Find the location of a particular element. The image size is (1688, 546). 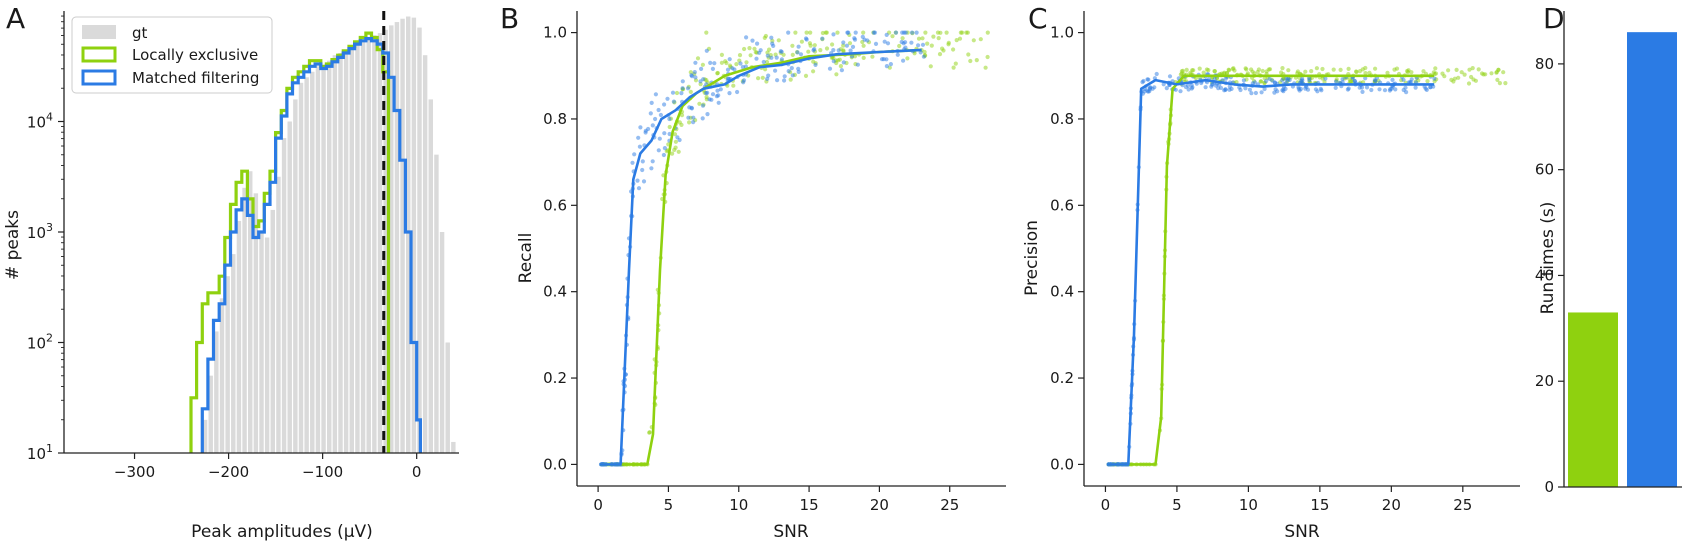

legend-swatch-gt is located at coordinates (99, 32).